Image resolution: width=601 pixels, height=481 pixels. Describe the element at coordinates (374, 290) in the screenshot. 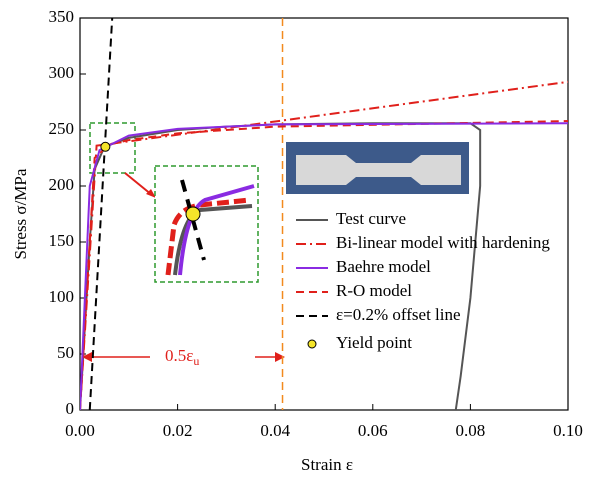

I see `legend-label: R-O model` at that location.